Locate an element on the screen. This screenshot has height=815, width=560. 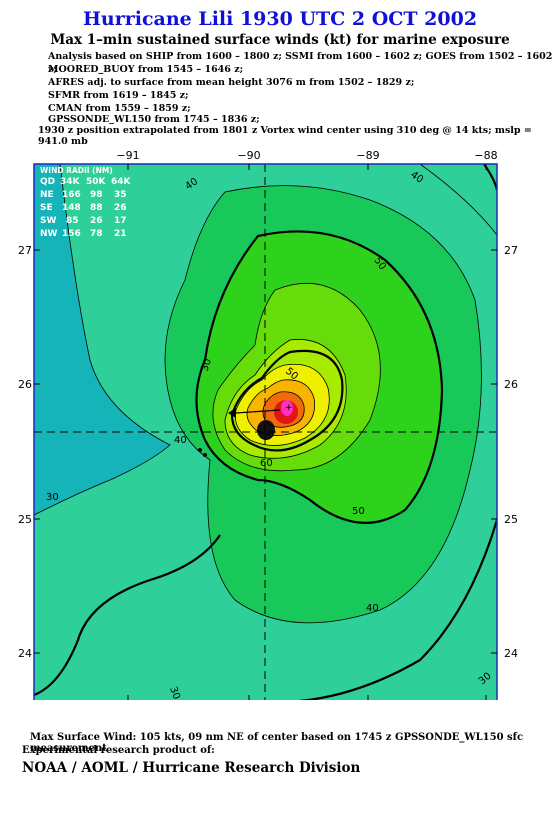
wind-radii-sw-qd: SW is located at coordinates (48, 221).